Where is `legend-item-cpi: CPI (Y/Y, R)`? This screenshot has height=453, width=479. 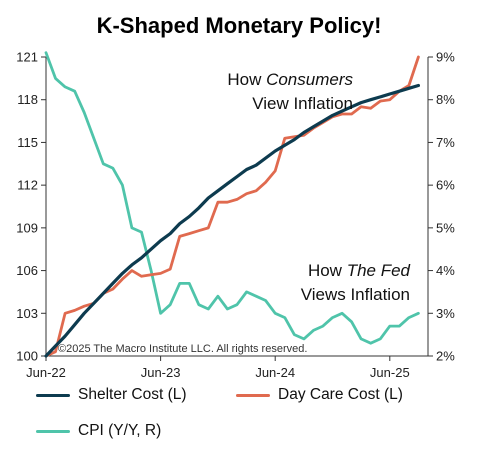
legend-item-cpi: CPI (Y/Y, R) is located at coordinates (98, 431).